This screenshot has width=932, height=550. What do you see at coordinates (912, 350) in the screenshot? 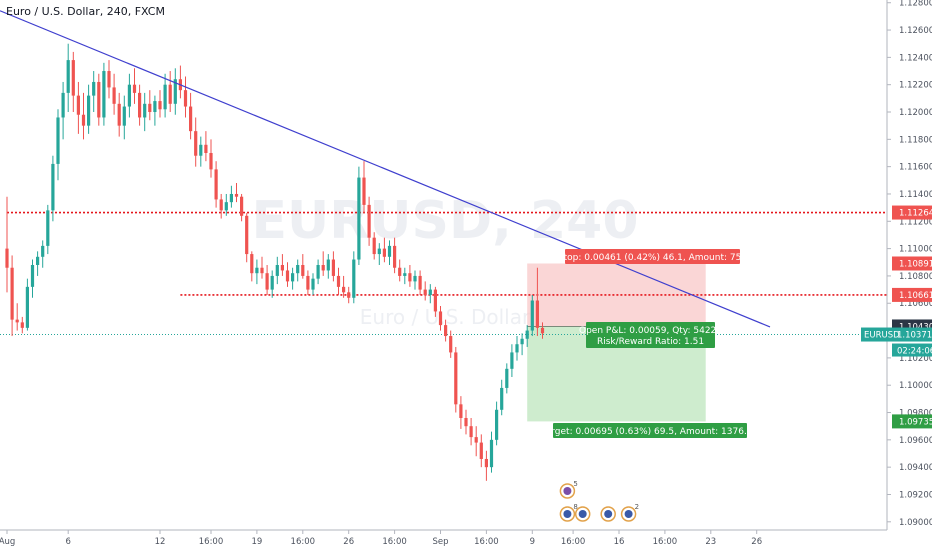
I see `countdown-box` at bounding box center [912, 350].